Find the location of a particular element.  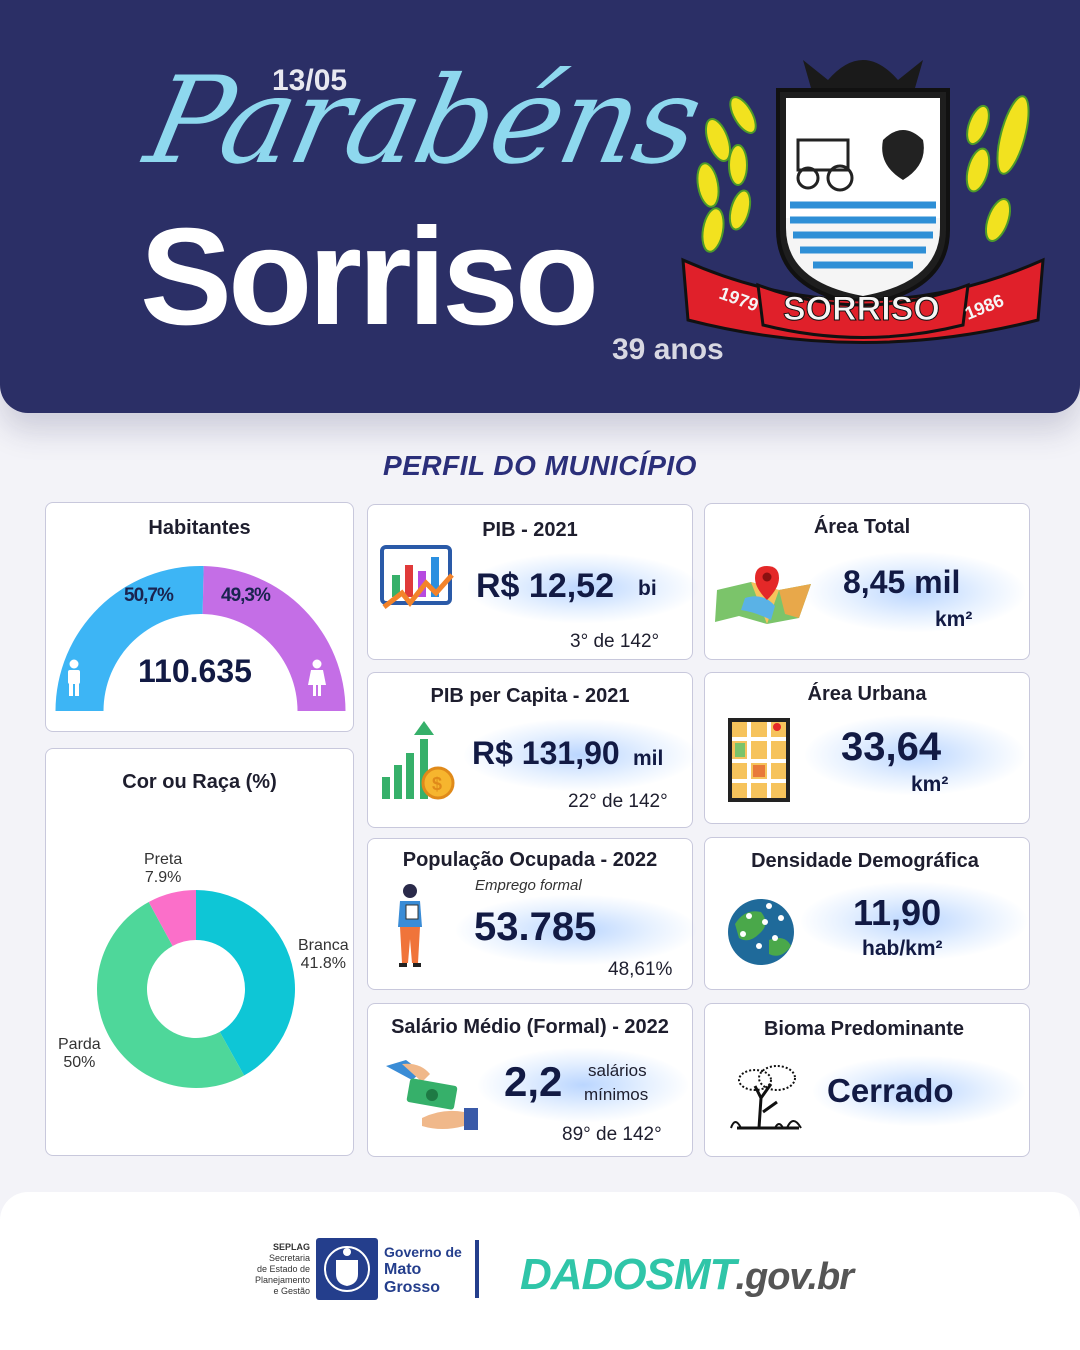

area-urbana-unit: km² is located at coordinates (930, 784).